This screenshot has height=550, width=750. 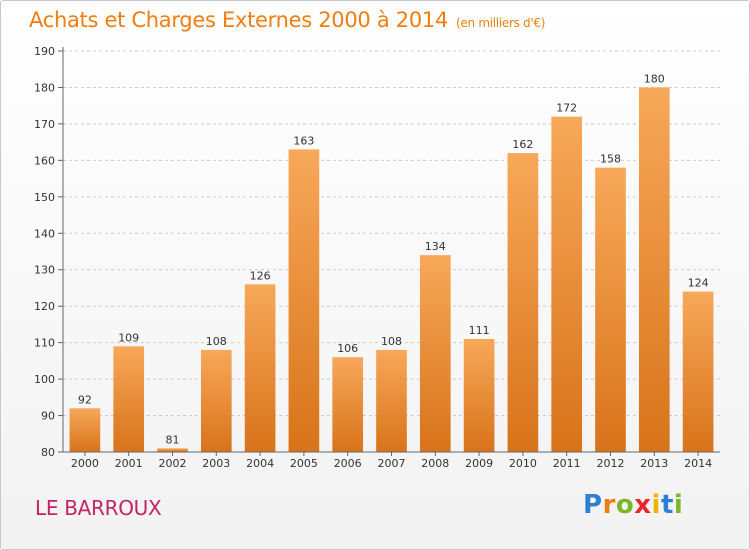 I want to click on logo-letter: r, so click(x=609, y=505).